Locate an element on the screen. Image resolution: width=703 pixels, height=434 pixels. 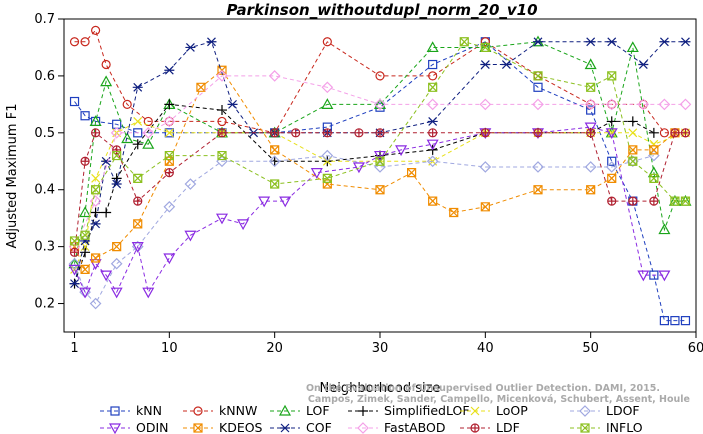
x-tick-label: 60 is located at coordinates (695, 348).